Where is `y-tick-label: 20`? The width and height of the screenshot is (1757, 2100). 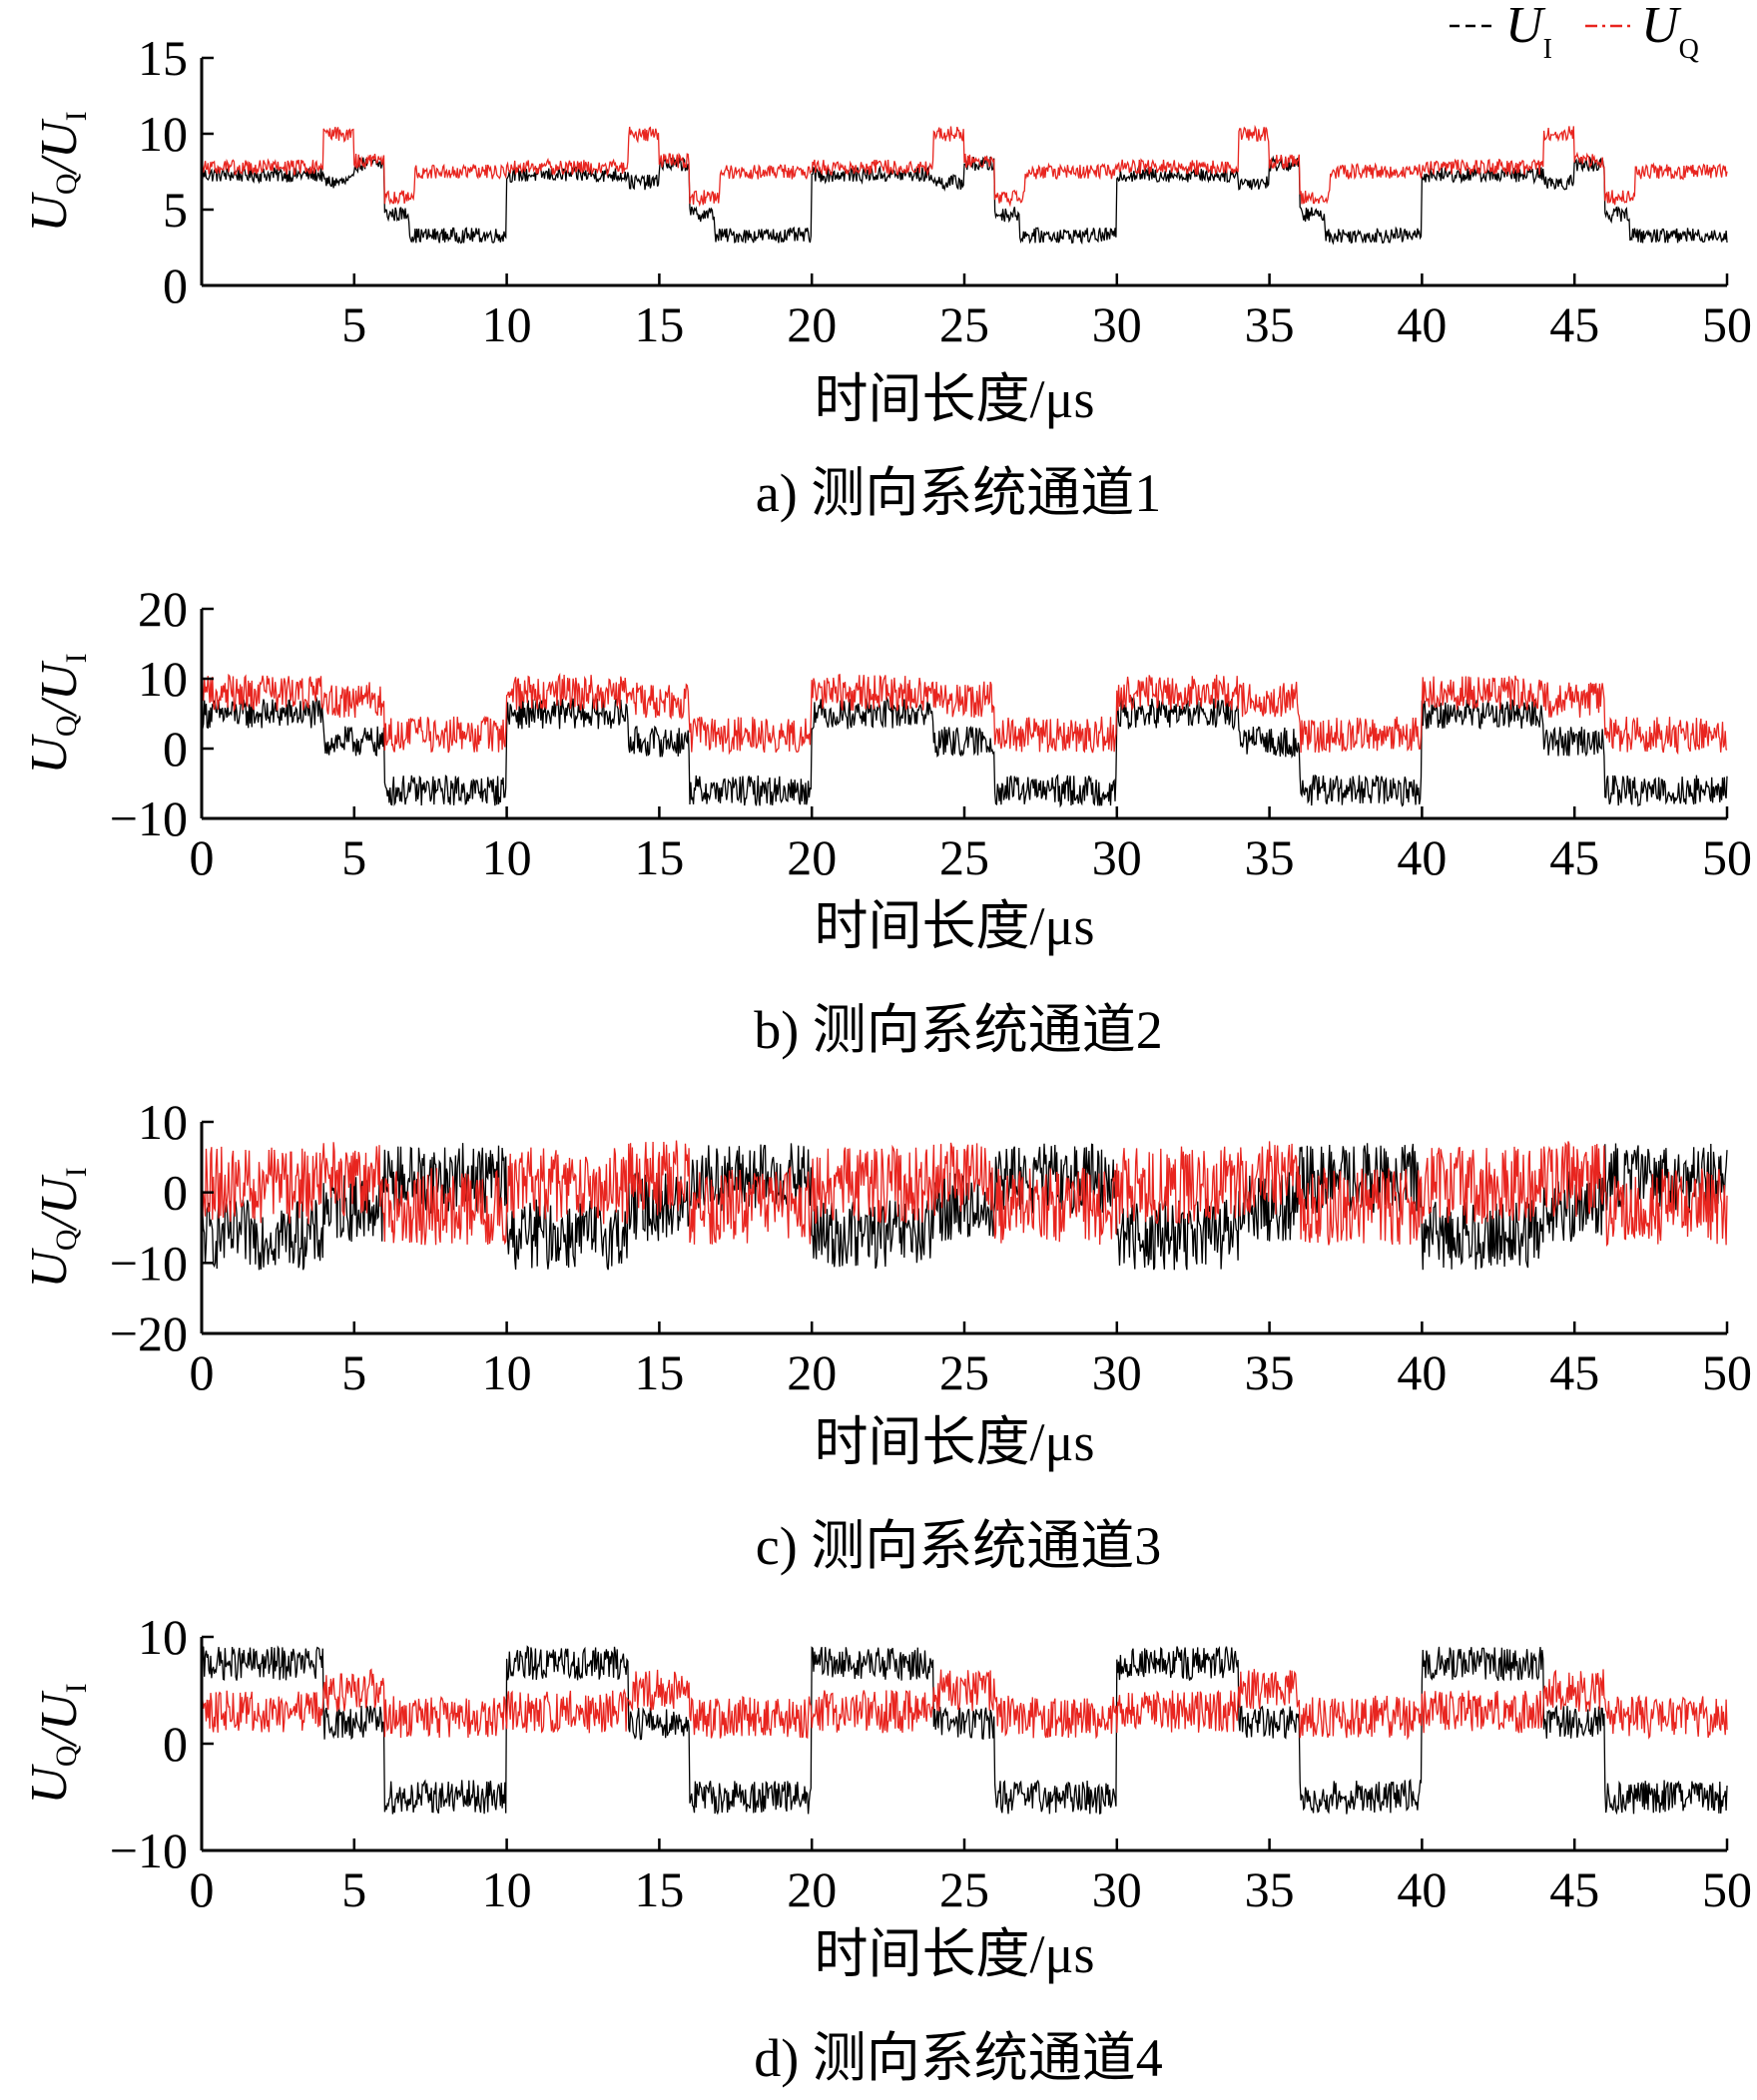 y-tick-label: 20 is located at coordinates (163, 609).